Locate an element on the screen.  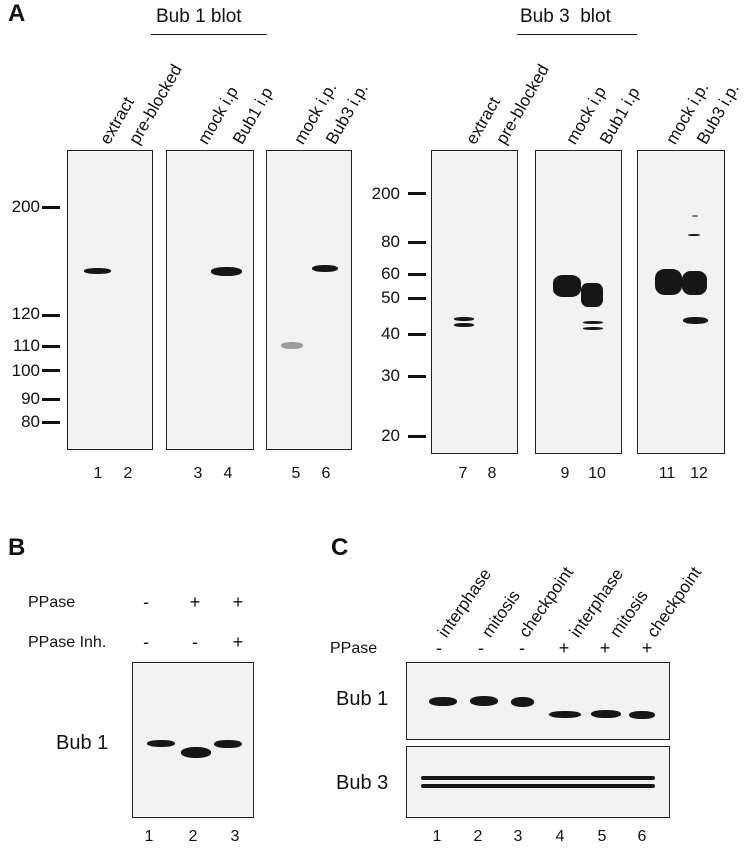
bub3-gel-bub3-ip is located at coordinates (681, 302).